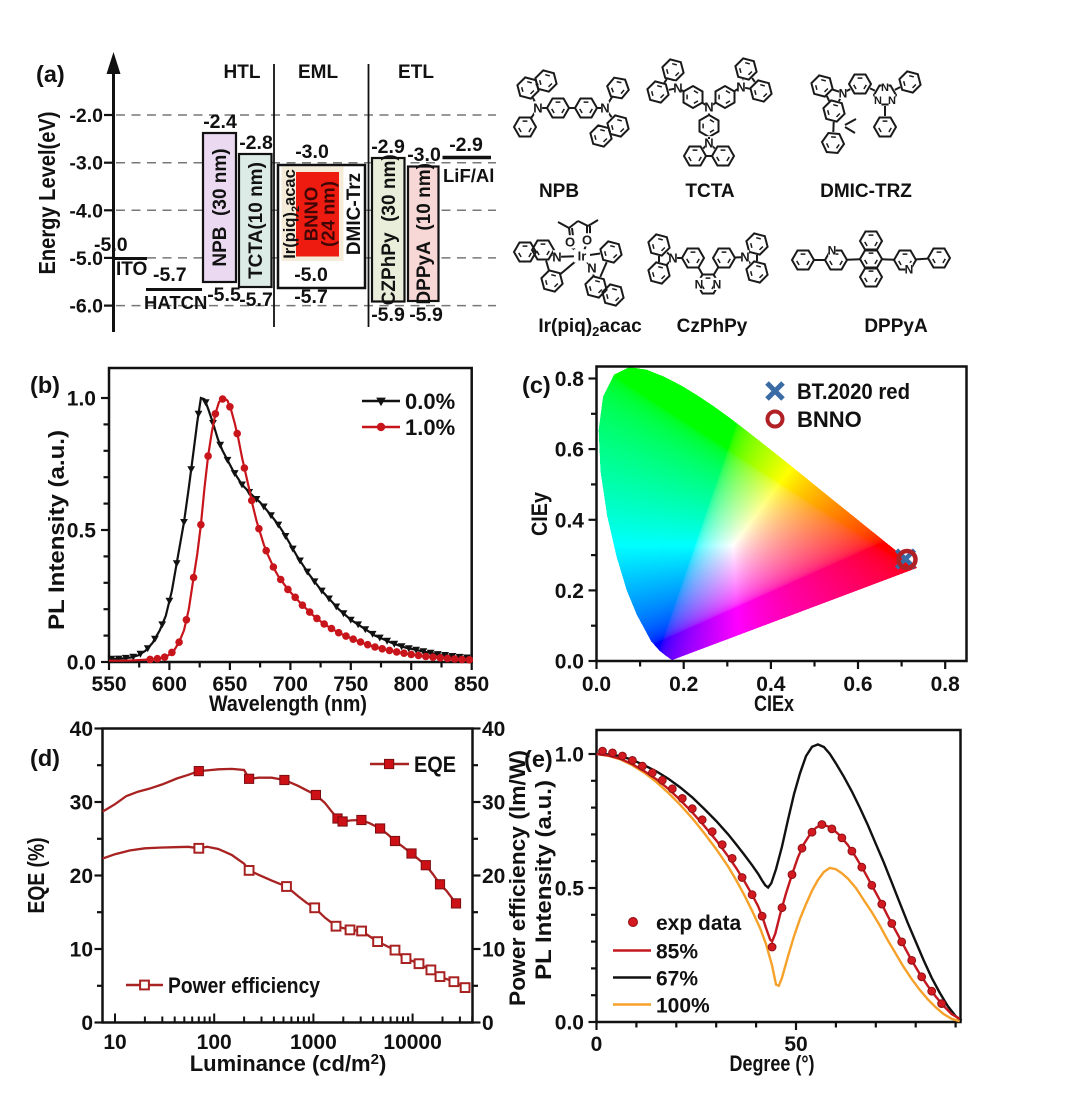  Describe the element at coordinates (517, 878) in the screenshot. I see `svg-text: Power efficiency (lm/W)` at that location.